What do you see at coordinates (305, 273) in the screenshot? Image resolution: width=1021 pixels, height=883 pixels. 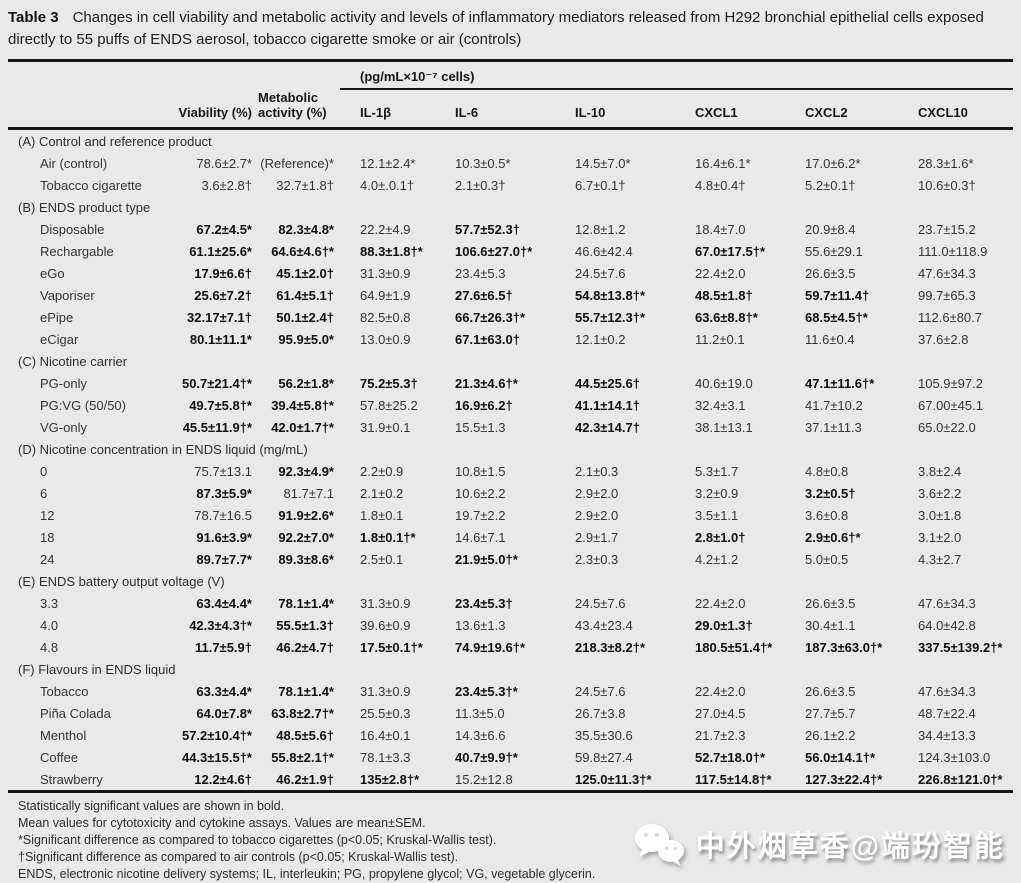 I see `table-cell: 45.1±2.0†` at bounding box center [305, 273].